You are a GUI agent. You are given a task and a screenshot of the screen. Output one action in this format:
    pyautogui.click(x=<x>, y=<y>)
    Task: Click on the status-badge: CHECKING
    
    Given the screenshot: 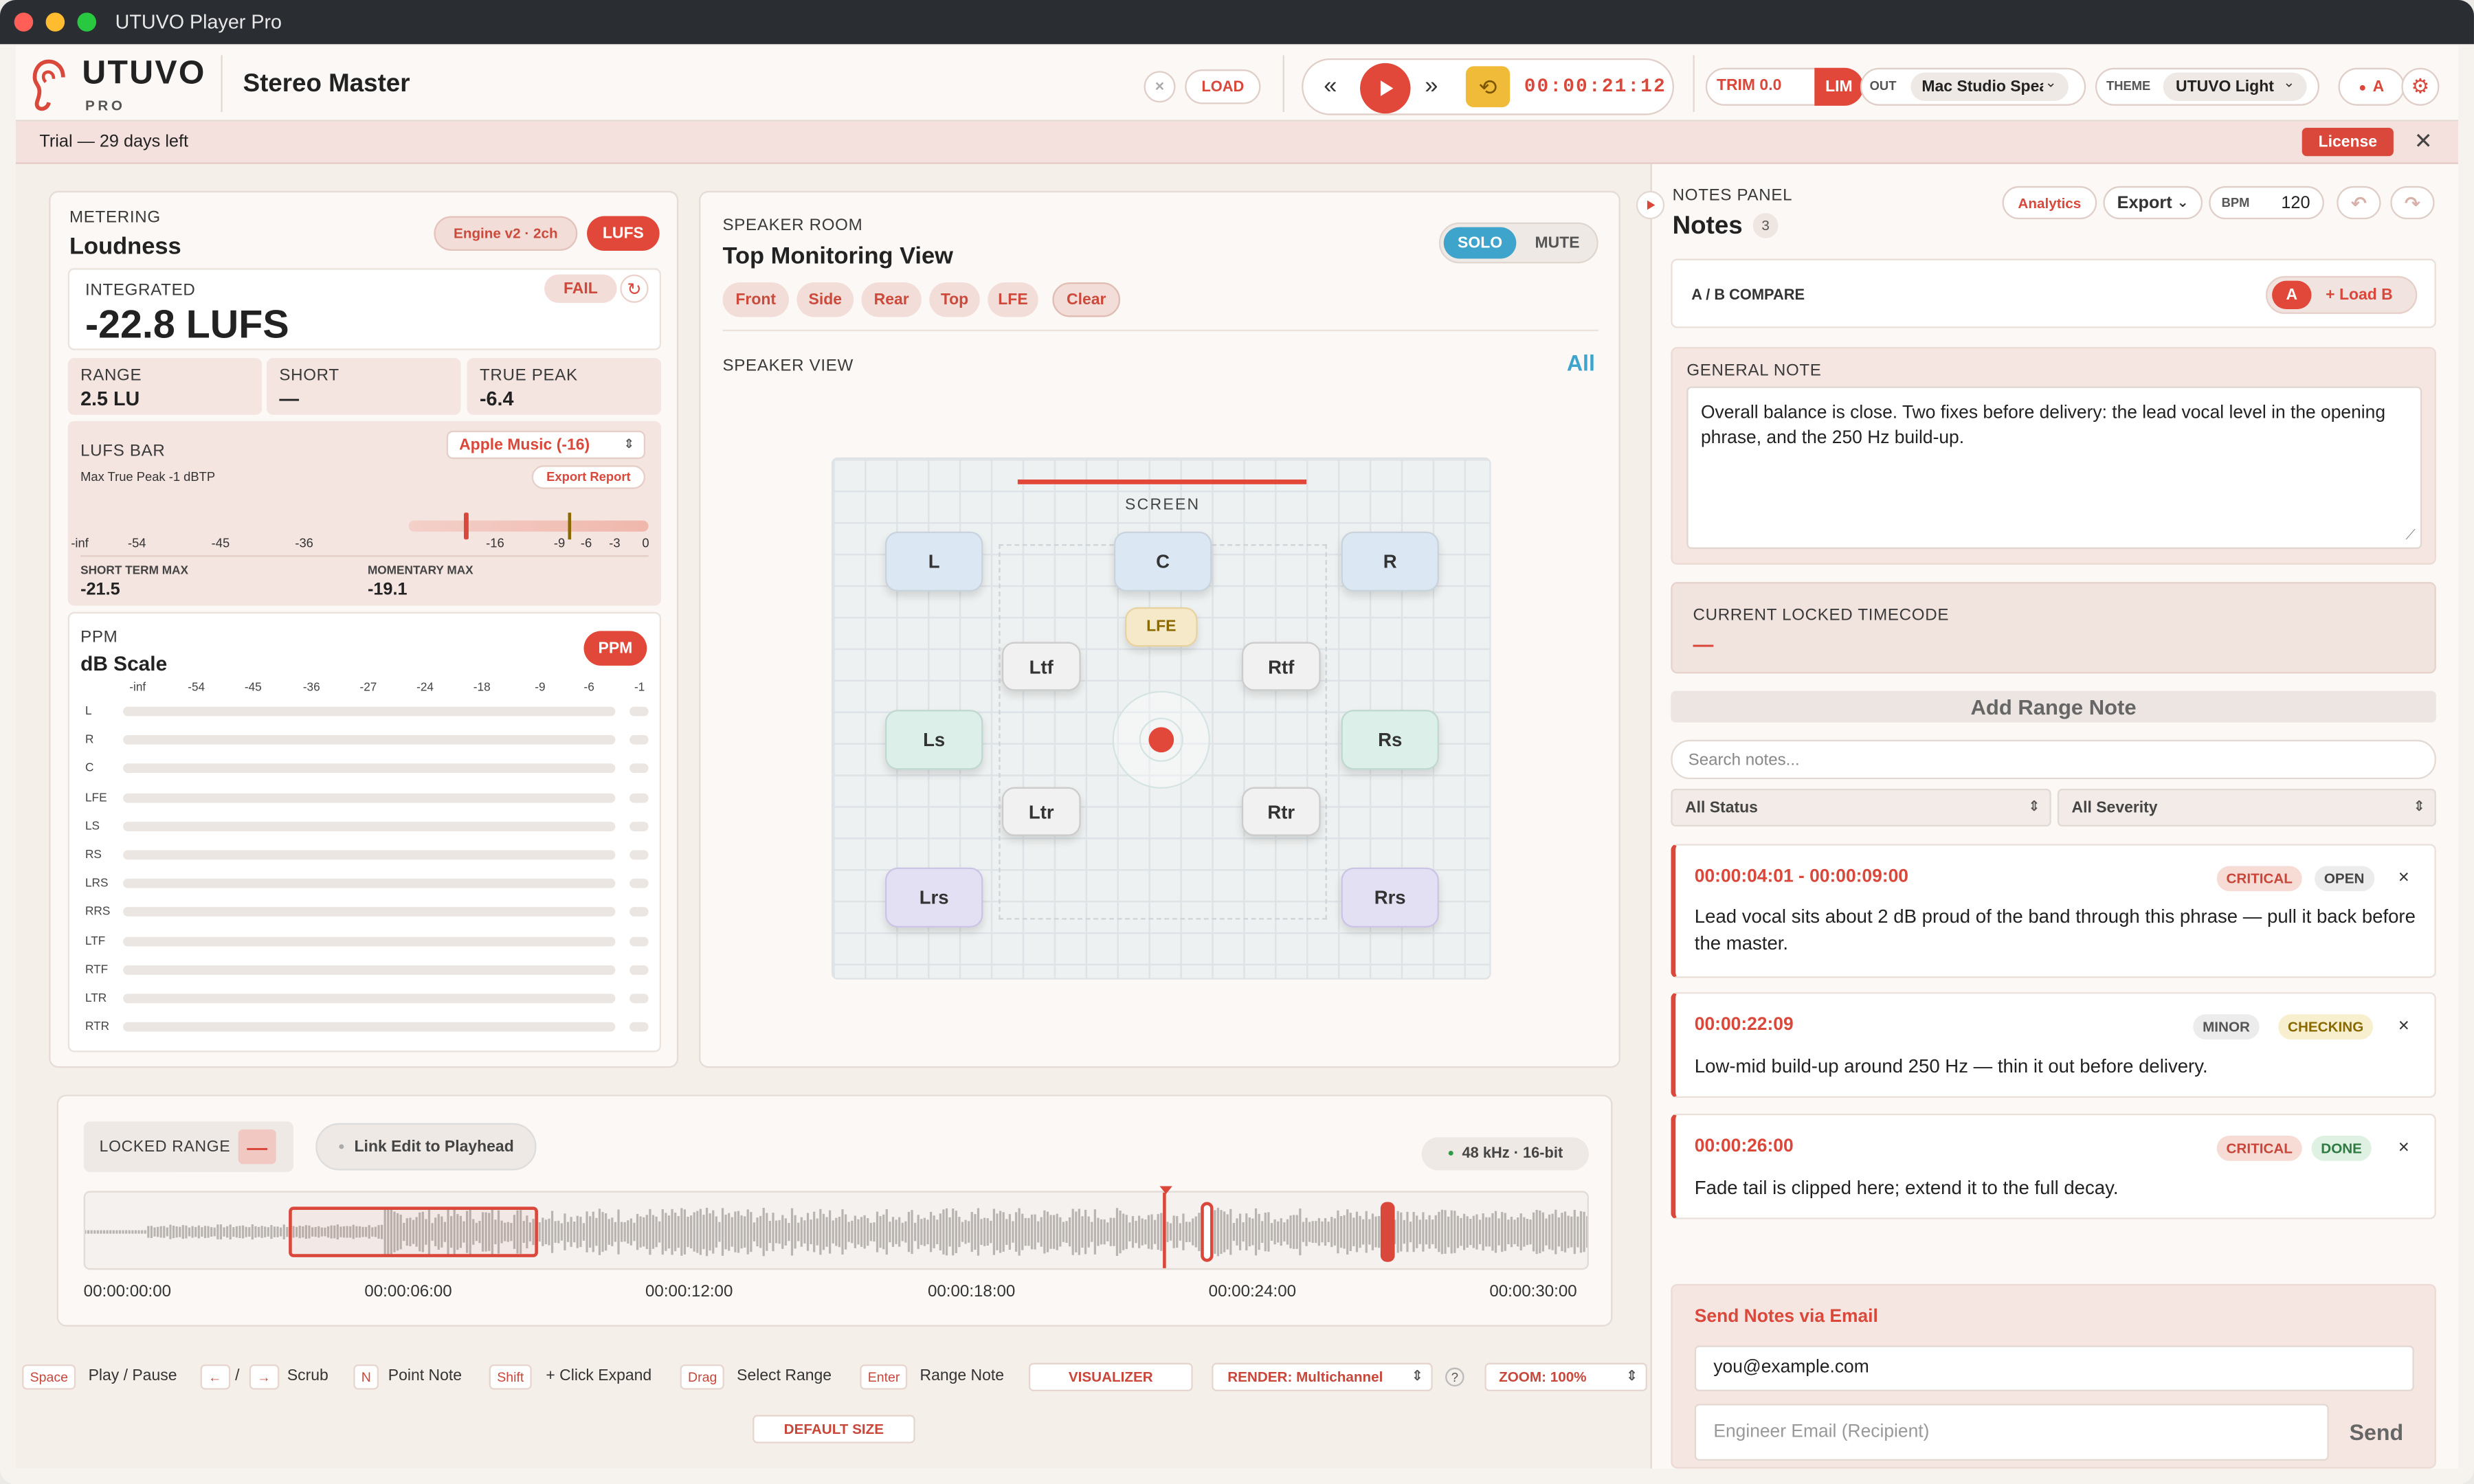 What is the action you would take?
    pyautogui.click(x=2326, y=1026)
    